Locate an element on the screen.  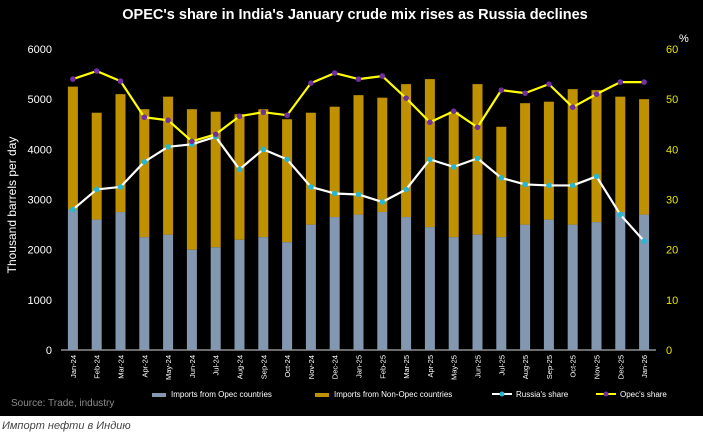
x-tick-label: Aug-25 is located at coordinates (525, 367).